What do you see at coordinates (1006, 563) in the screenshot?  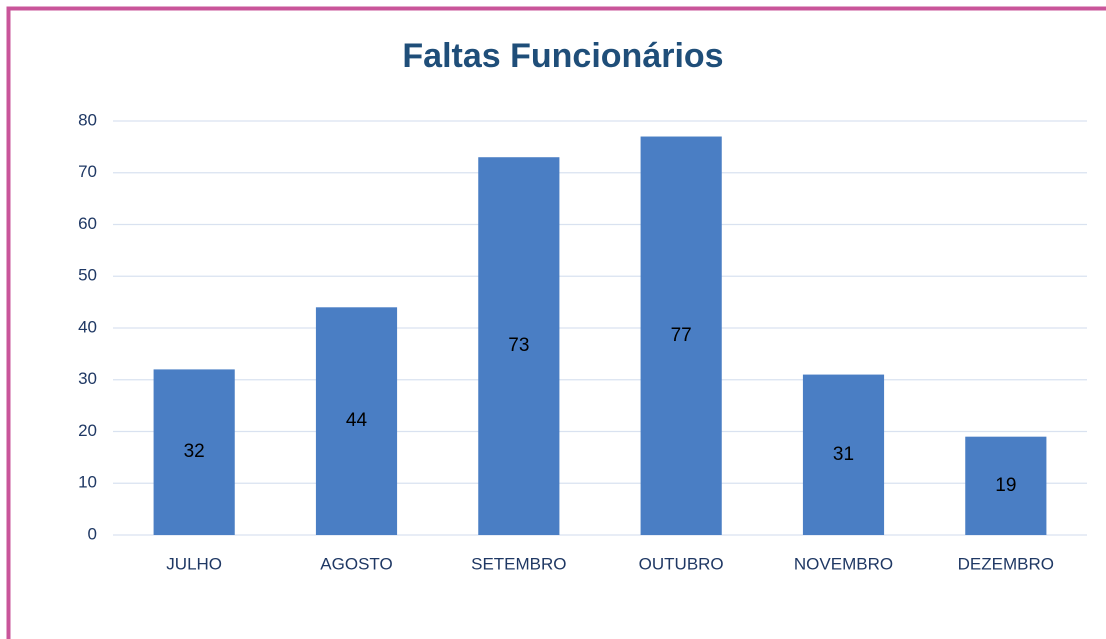 I see `x-tick-label: DEZEMBRO` at bounding box center [1006, 563].